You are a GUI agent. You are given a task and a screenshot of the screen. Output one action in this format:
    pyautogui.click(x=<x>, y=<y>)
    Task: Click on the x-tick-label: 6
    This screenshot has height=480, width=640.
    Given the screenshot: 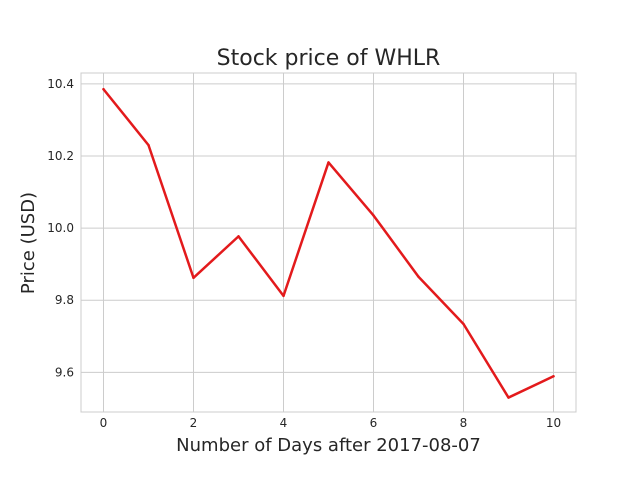 What is the action you would take?
    pyautogui.click(x=374, y=423)
    